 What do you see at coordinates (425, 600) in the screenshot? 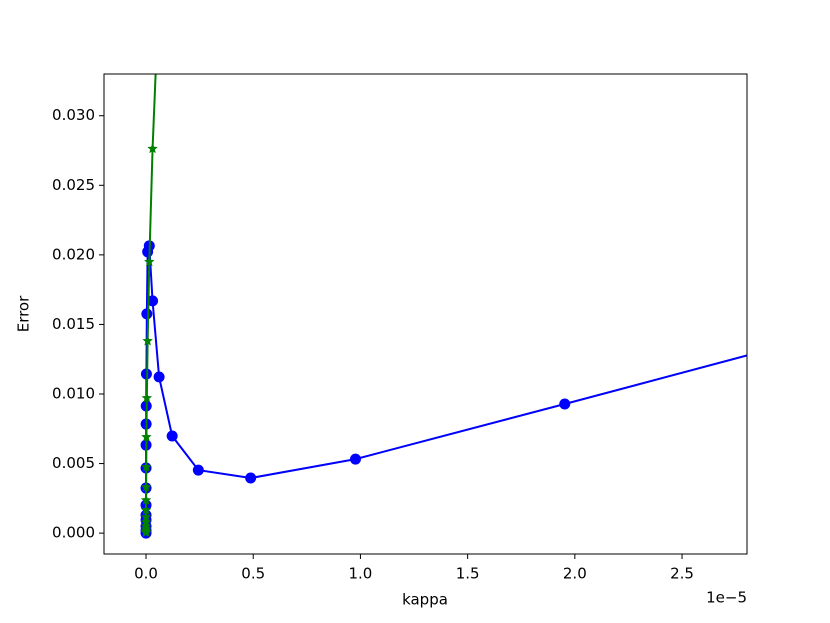
I see `x-axis-label: kappa` at bounding box center [425, 600].